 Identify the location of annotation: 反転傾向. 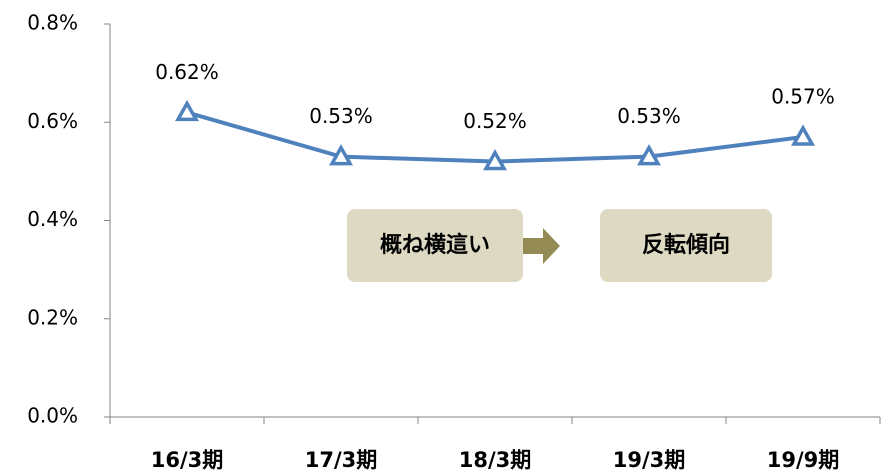
(686, 245).